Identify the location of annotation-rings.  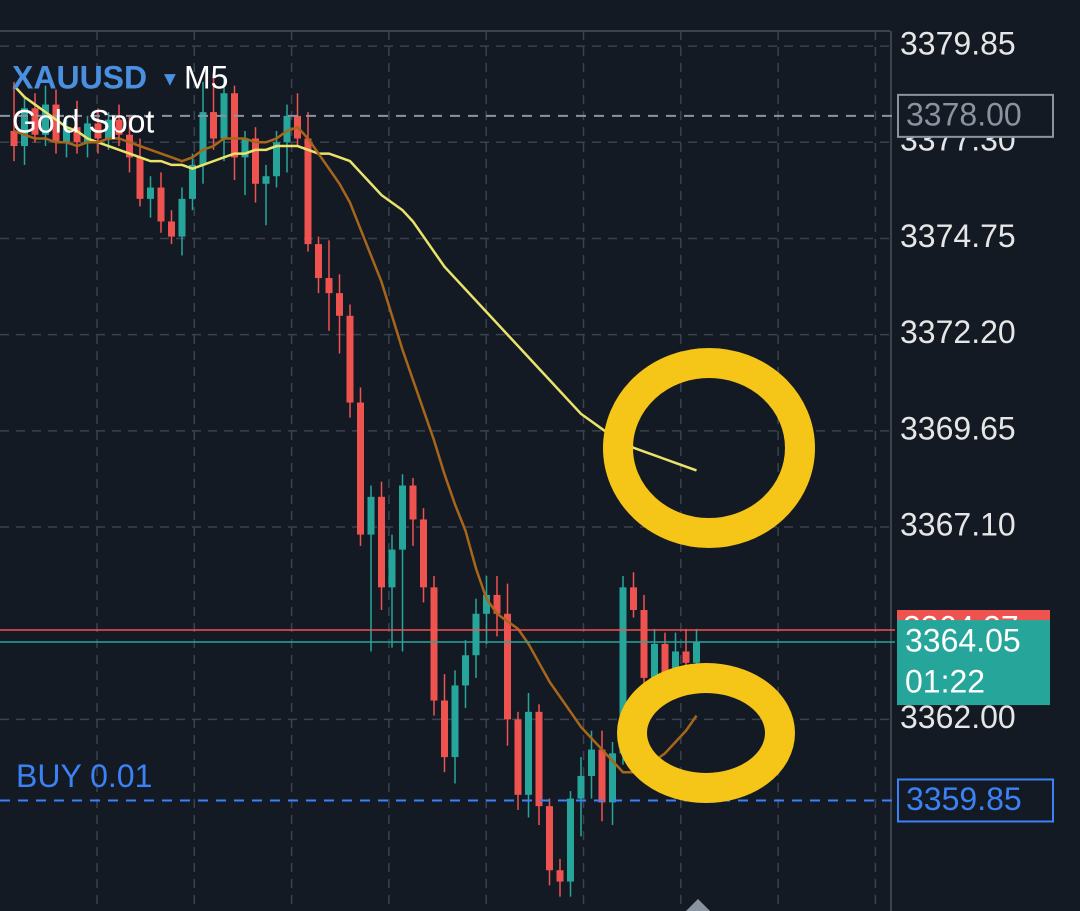
(709, 575).